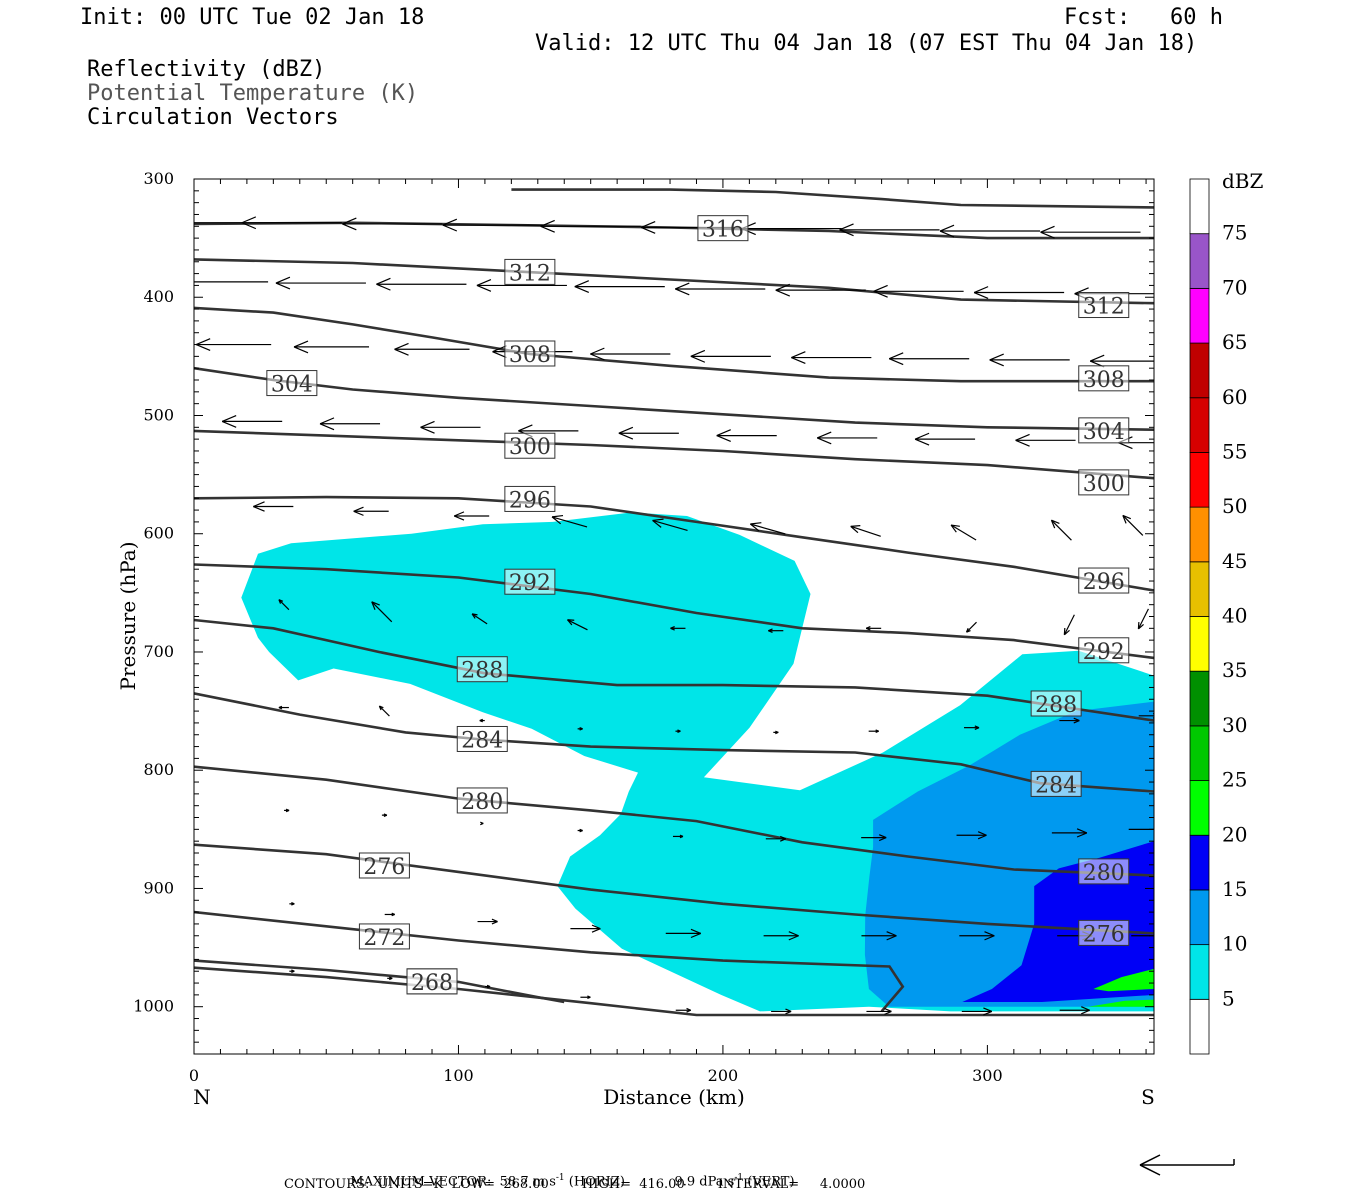  Describe the element at coordinates (194, 1075) in the screenshot. I see `x-tick-label-0: 0` at that location.